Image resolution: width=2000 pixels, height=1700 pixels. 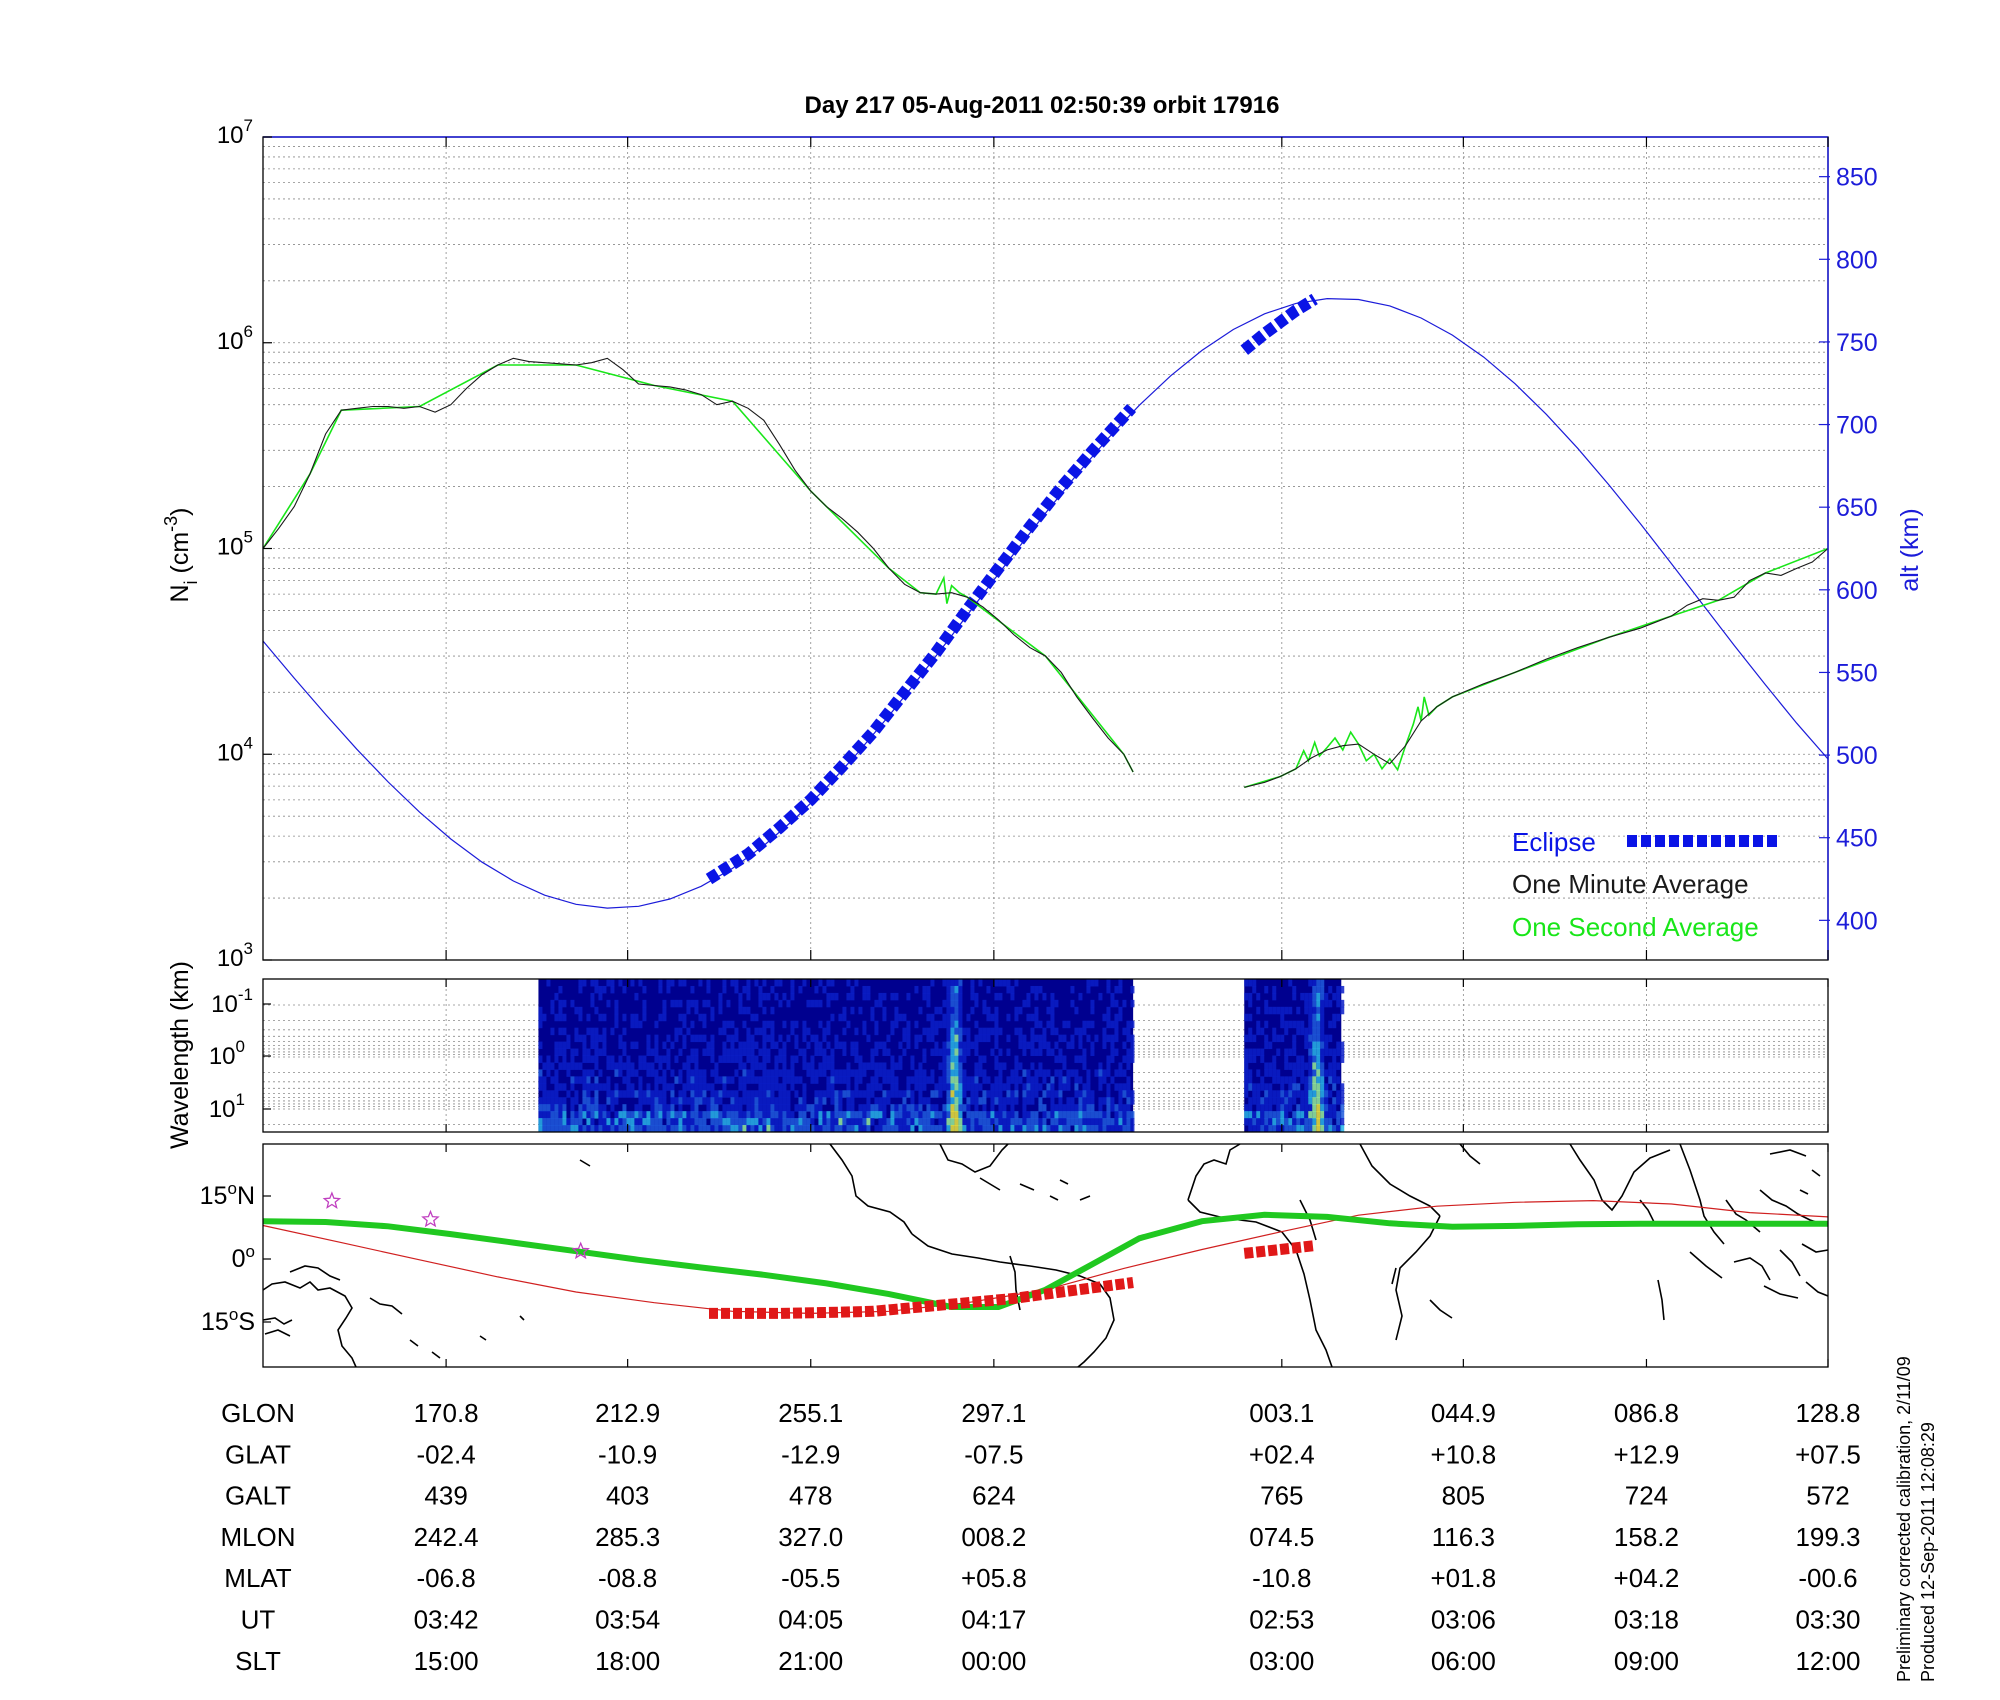 I want to click on table-cell: 439, so click(x=445, y=1496).